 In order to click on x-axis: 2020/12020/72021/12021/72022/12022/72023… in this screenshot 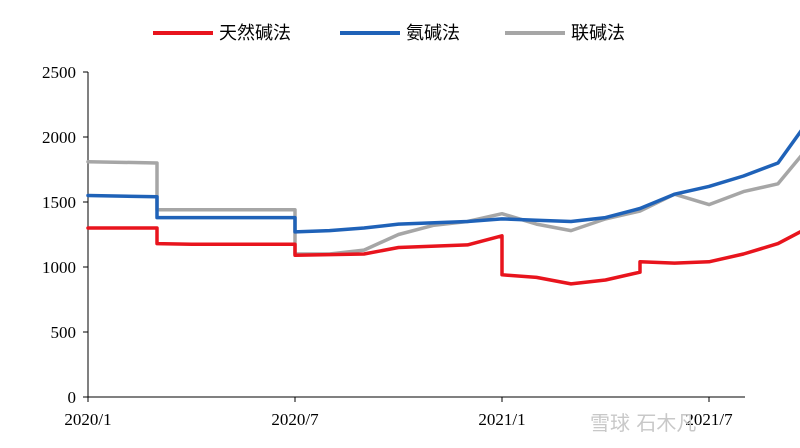, I will do `click(404, 412)`.